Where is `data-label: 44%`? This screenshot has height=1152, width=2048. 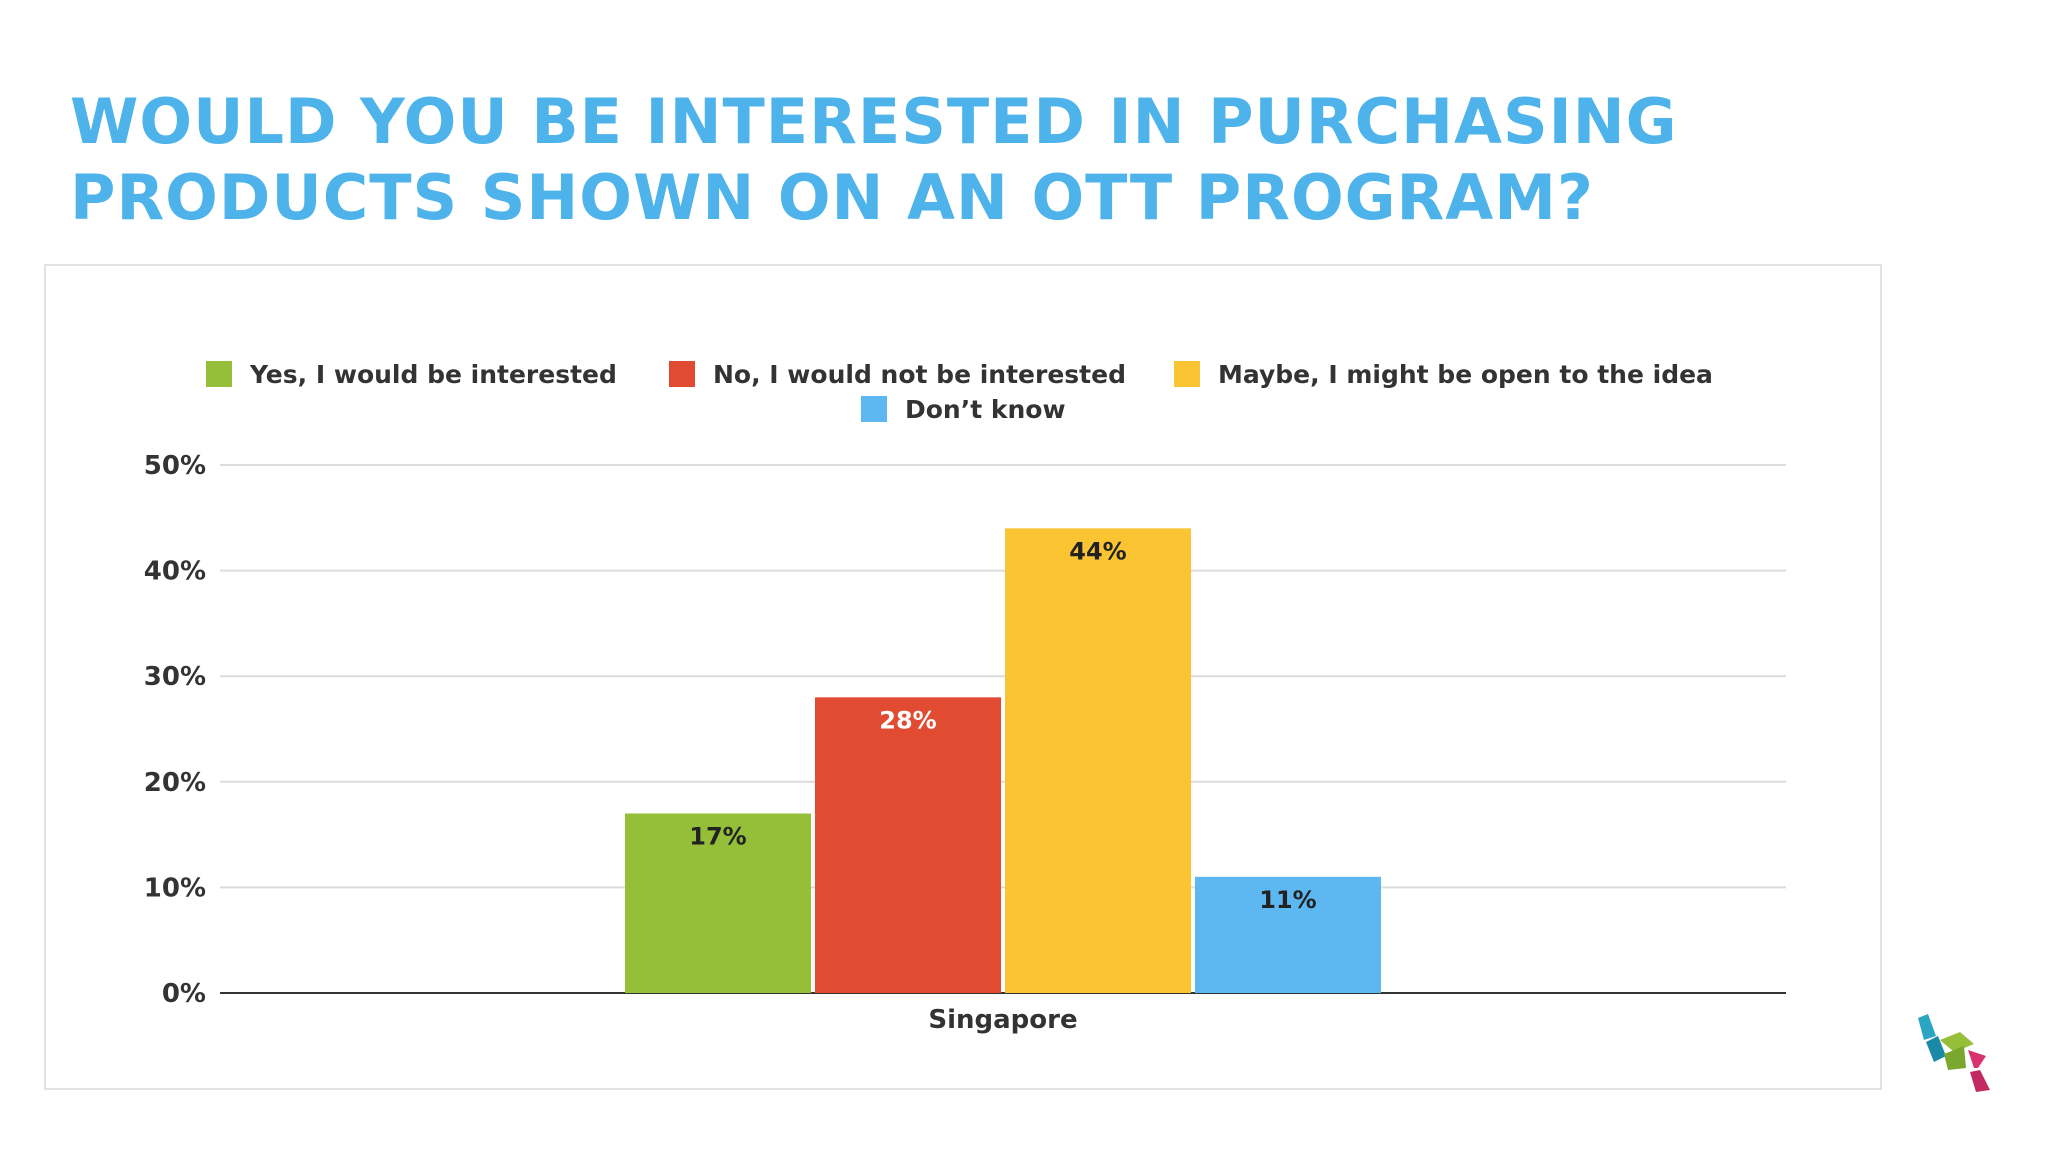 data-label: 44% is located at coordinates (1097, 551).